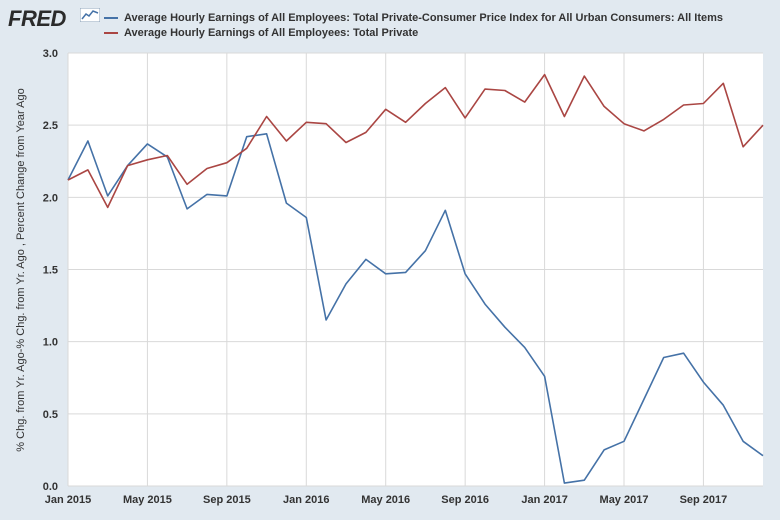 The height and width of the screenshot is (520, 780). What do you see at coordinates (50, 487) in the screenshot?
I see `y-tick-label: 0.0` at bounding box center [50, 487].